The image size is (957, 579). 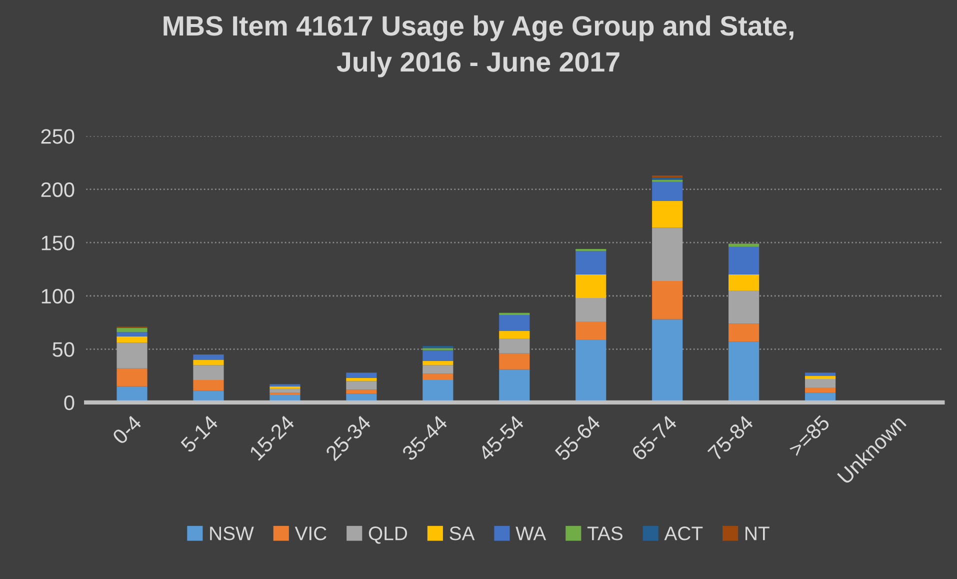 I want to click on y-tick-label: 0, so click(x=69, y=402).